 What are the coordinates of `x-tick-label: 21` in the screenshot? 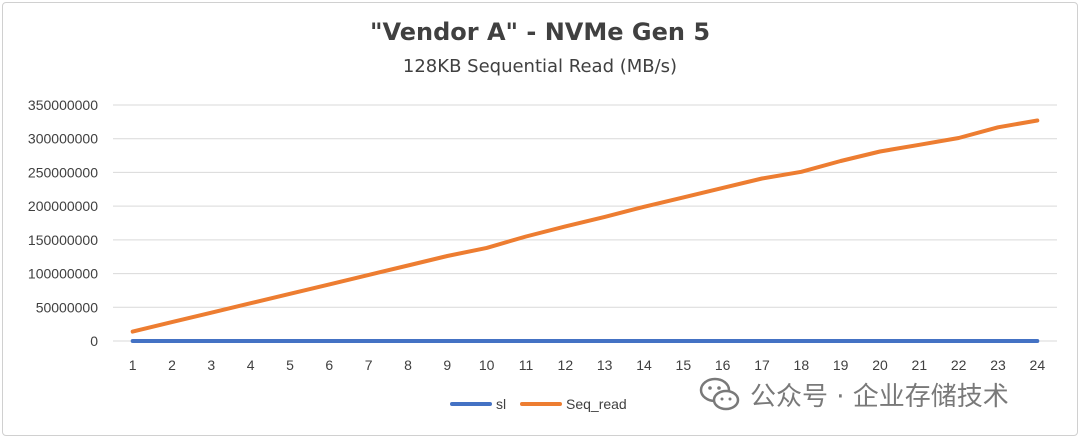 It's located at (920, 365).